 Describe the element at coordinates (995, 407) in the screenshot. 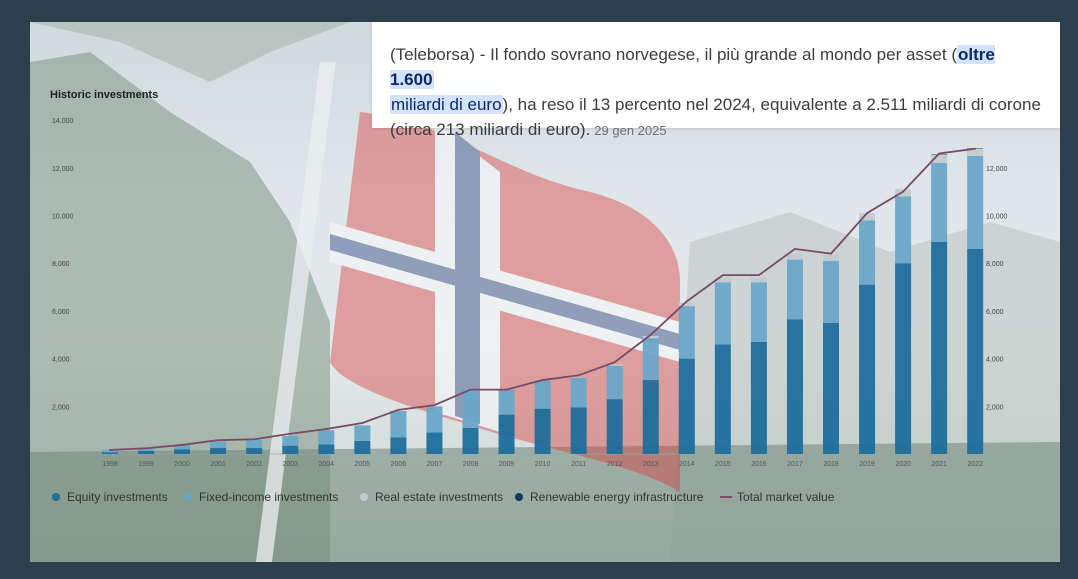

I see `y-tick-right-label: 2,000` at that location.